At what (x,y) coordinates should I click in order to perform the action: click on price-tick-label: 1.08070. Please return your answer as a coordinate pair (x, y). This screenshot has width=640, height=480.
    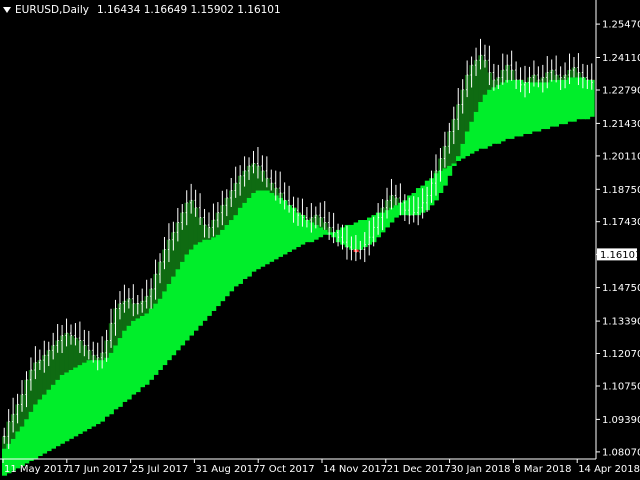
    Looking at the image, I should click on (621, 452).